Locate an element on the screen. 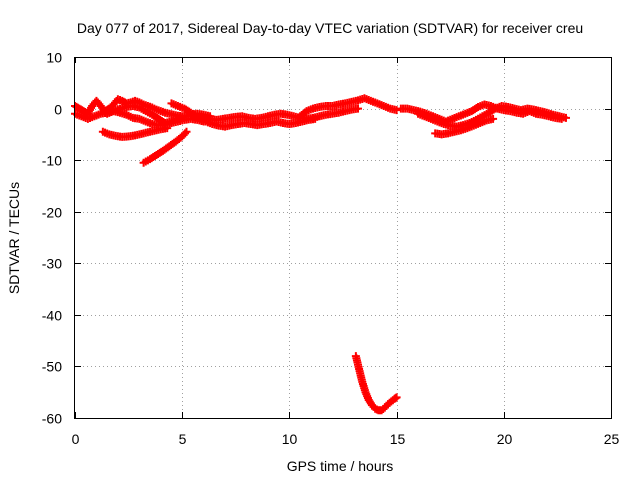 Image resolution: width=640 pixels, height=480 pixels. x-axis-label: GPS time / hours is located at coordinates (340, 466).